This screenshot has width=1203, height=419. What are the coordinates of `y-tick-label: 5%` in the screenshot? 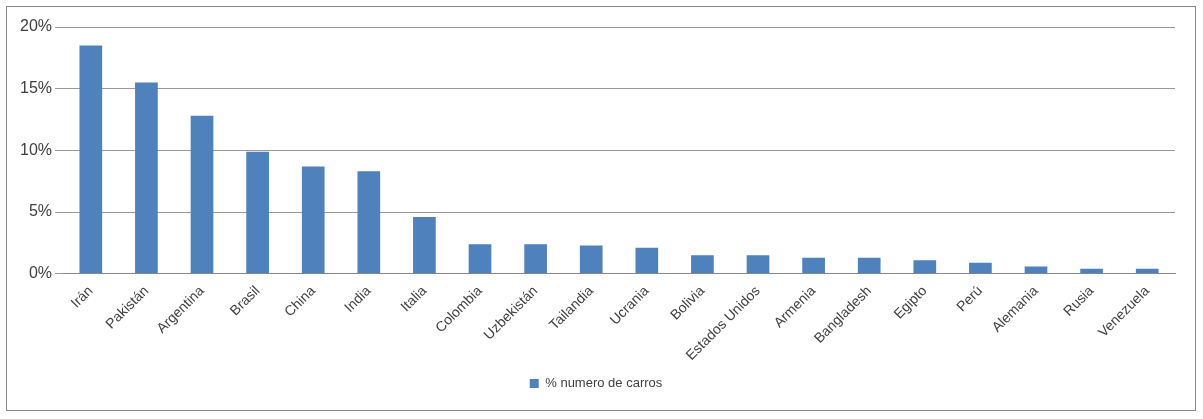 It's located at (40, 211).